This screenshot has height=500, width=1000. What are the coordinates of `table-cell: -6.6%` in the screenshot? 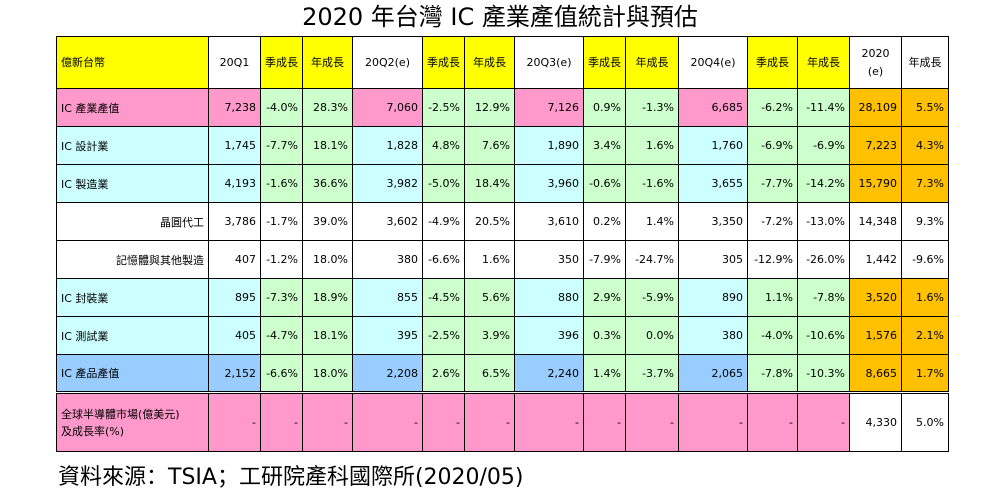 It's located at (281, 373).